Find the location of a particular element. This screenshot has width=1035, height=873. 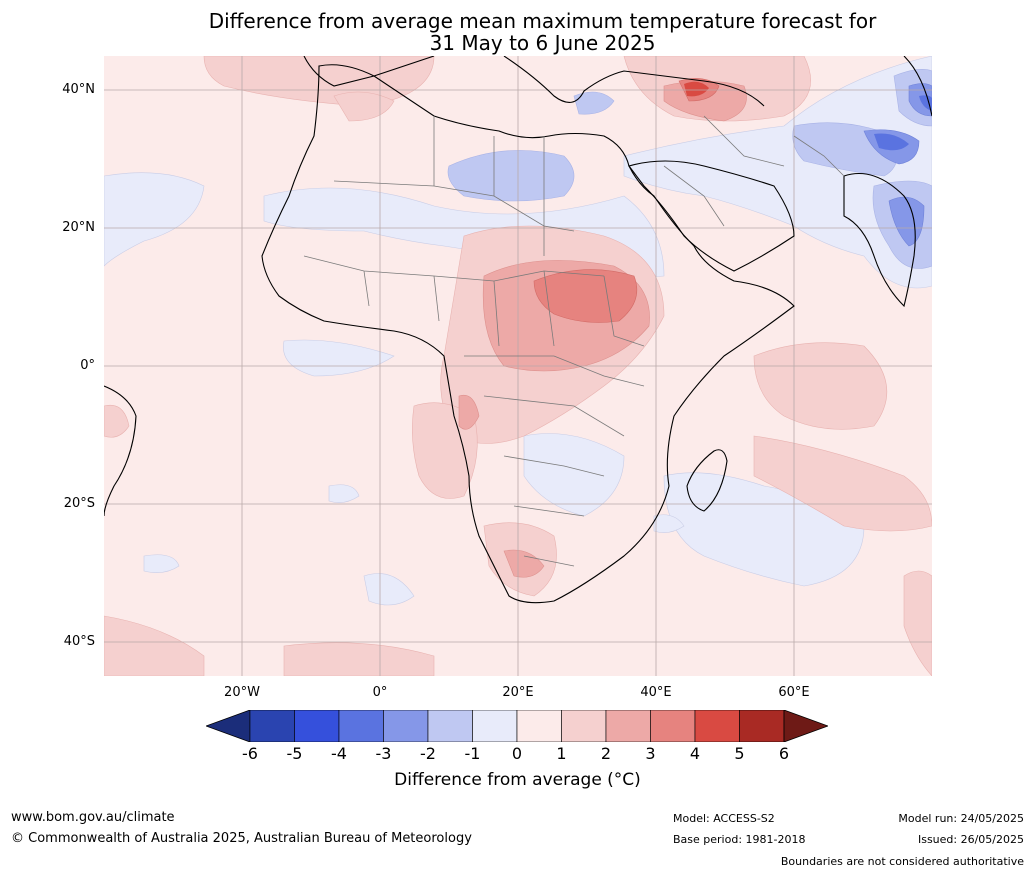

colorbar-tick-label: 2 is located at coordinates (606, 753).